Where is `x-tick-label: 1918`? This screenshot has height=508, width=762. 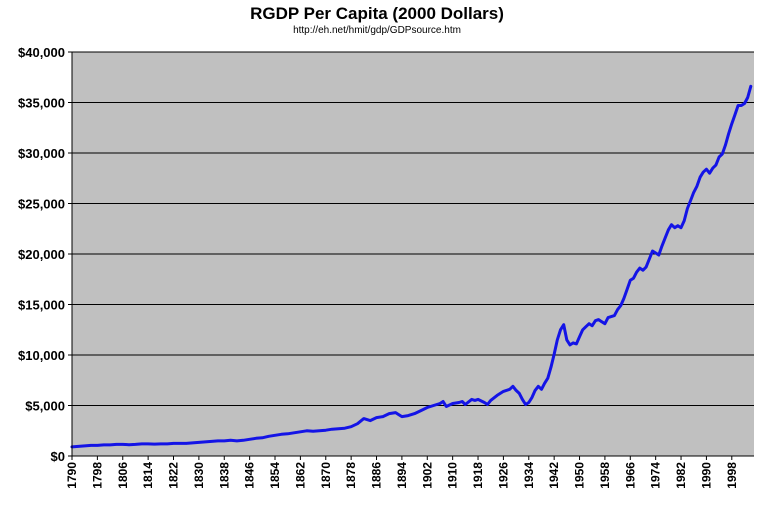 x-tick-label: 1918 is located at coordinates (478, 475).